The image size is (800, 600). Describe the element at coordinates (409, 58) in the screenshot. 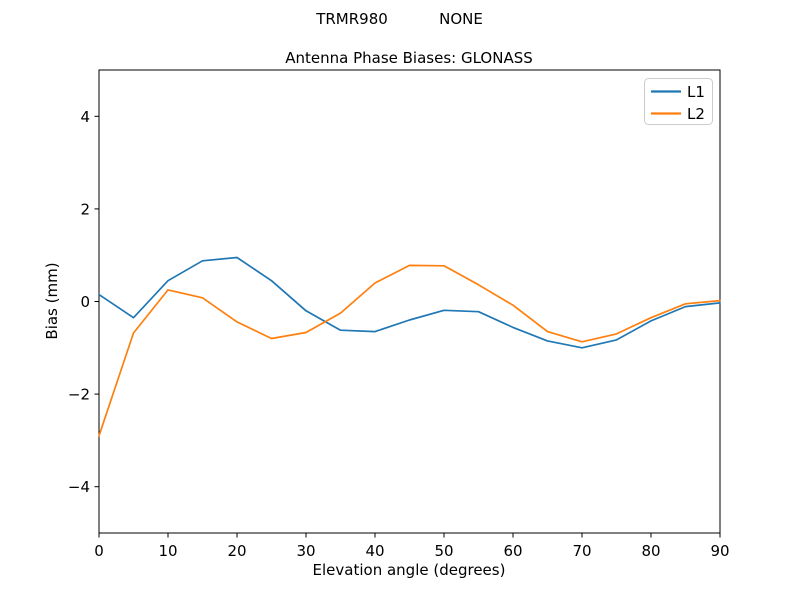

I see `chart-title: Antenna Phase Biases: GLONASS` at that location.